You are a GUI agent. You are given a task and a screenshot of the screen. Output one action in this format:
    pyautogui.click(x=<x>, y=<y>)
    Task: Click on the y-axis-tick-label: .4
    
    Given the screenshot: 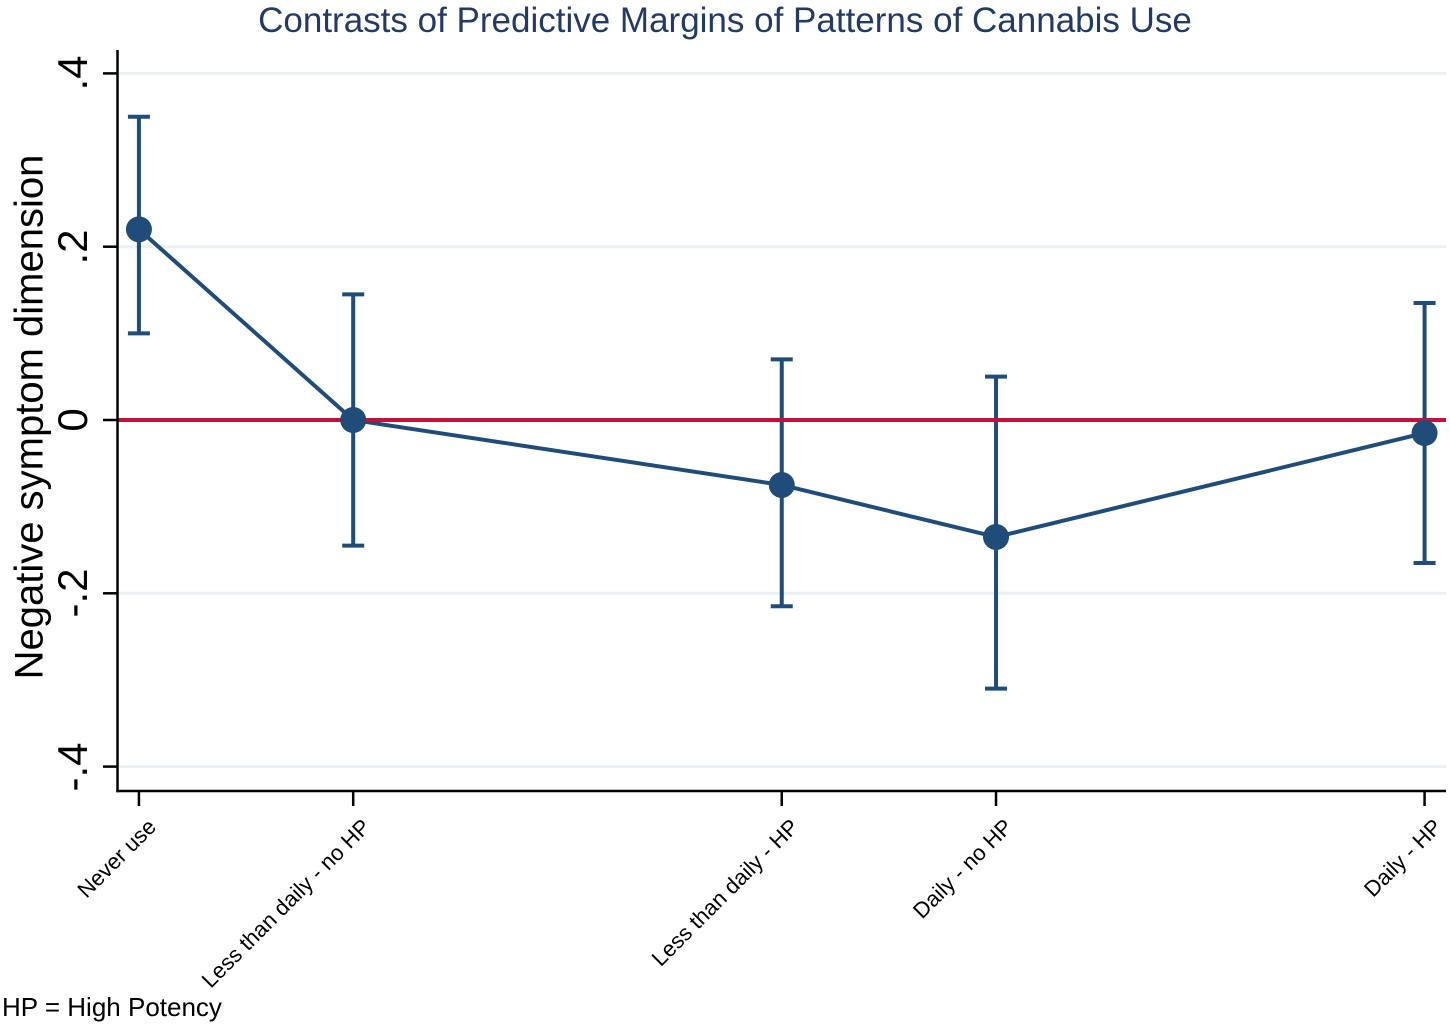 What is the action you would take?
    pyautogui.click(x=72, y=73)
    